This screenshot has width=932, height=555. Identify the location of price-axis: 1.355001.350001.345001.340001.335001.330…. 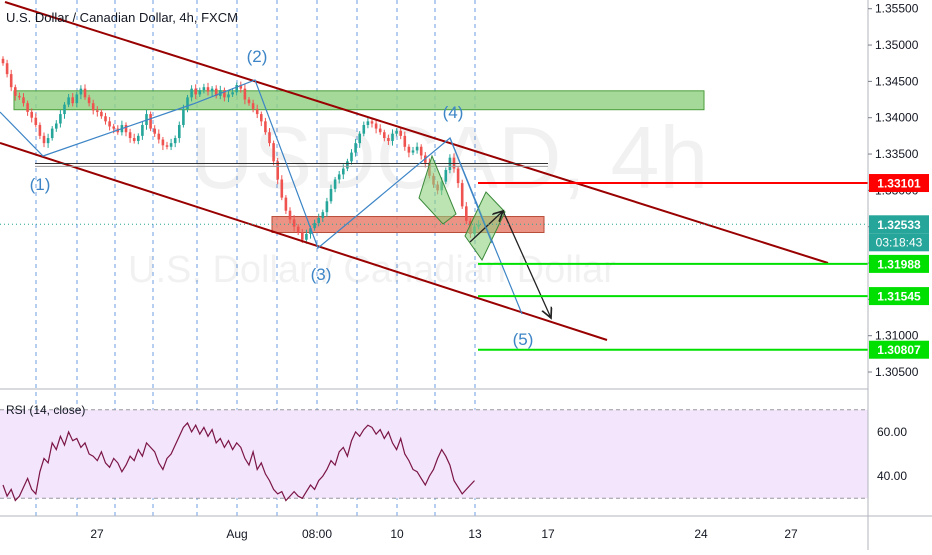
(898, 275).